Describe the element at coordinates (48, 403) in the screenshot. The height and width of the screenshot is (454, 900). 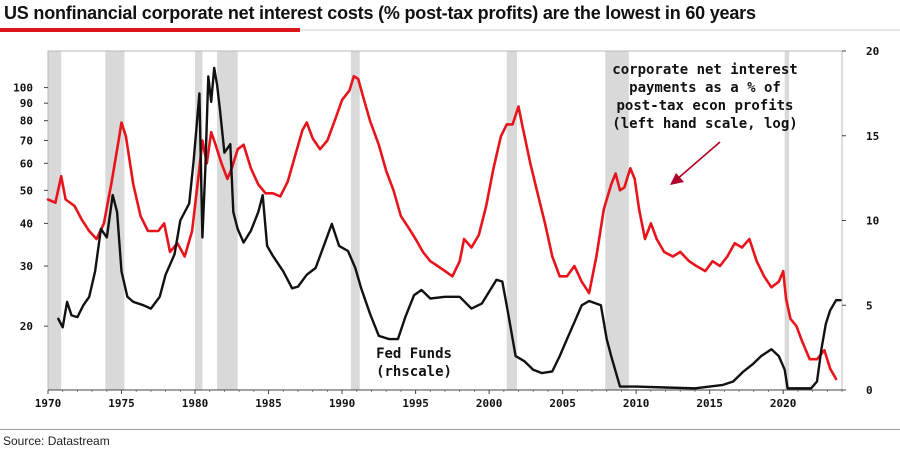
I see `x-tick-label-1970: 1970` at that location.